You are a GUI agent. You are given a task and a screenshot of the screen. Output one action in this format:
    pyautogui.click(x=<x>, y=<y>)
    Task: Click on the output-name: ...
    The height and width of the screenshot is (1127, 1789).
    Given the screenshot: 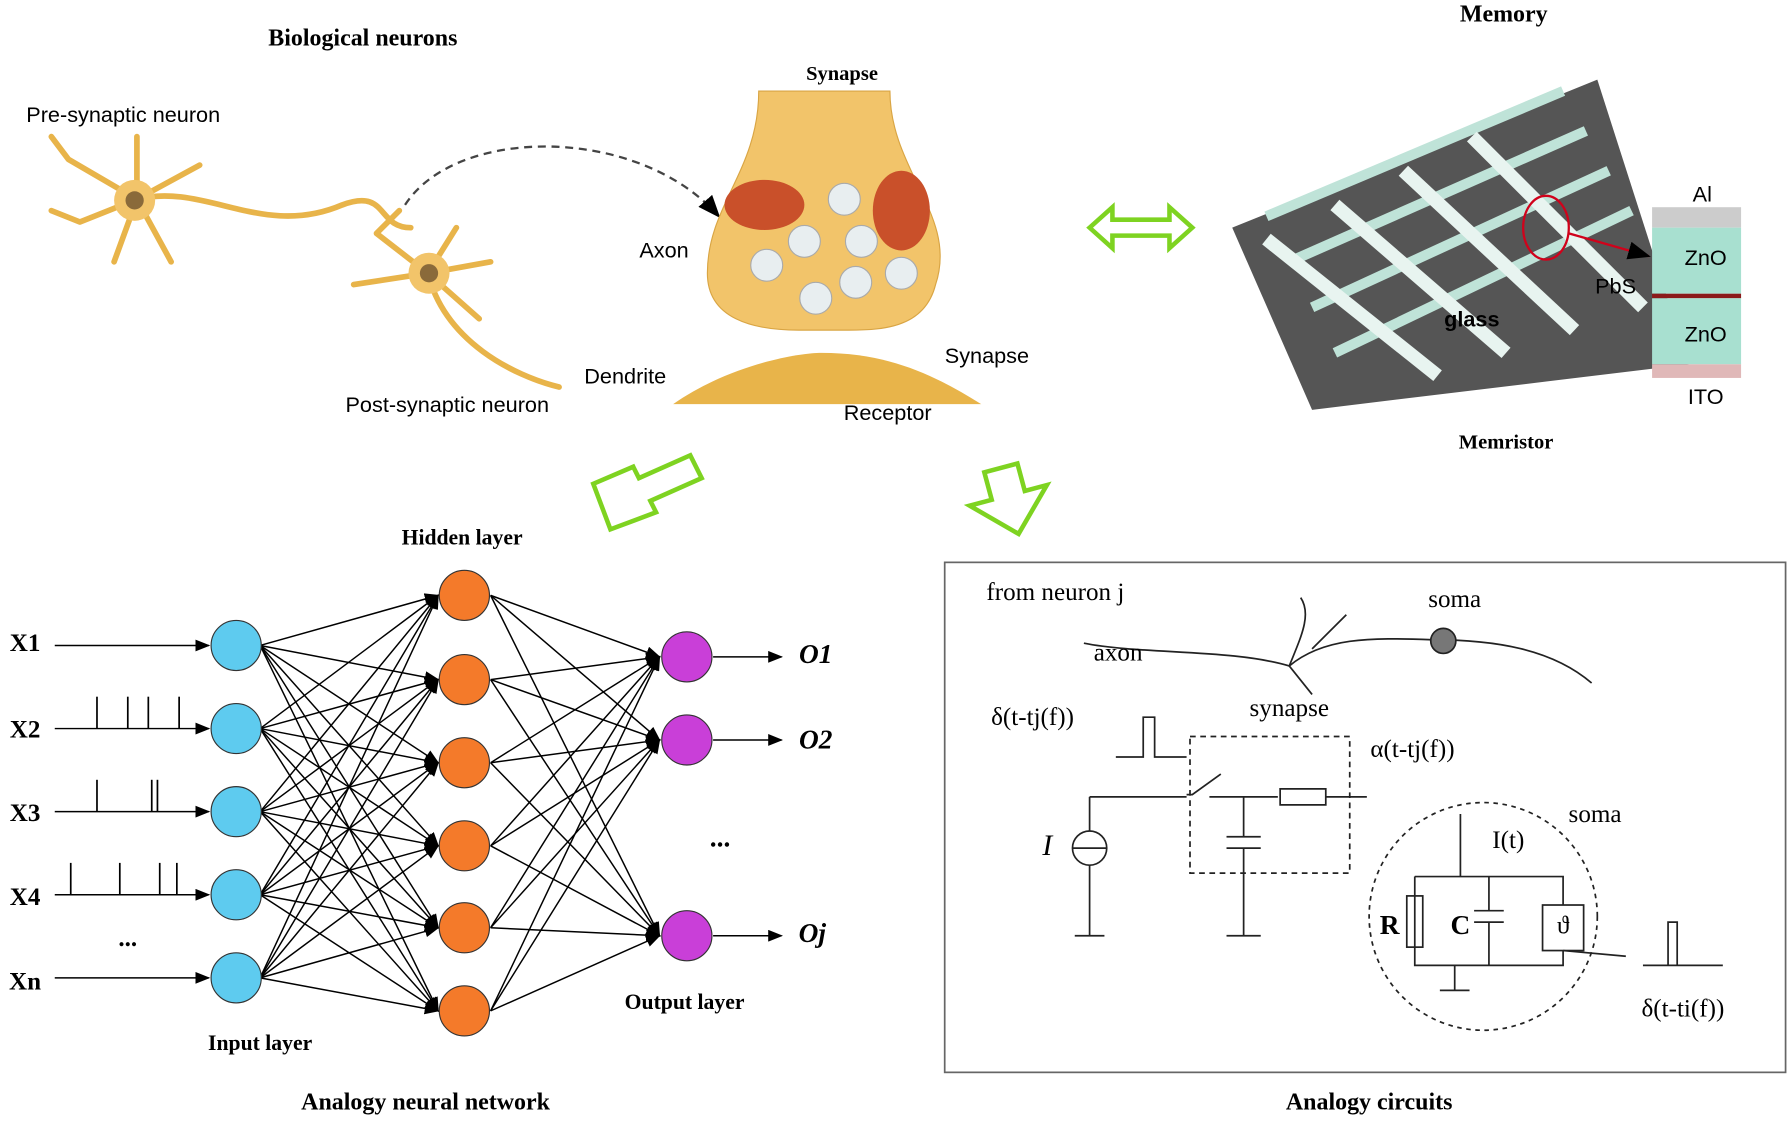 What is the action you would take?
    pyautogui.click(x=721, y=837)
    